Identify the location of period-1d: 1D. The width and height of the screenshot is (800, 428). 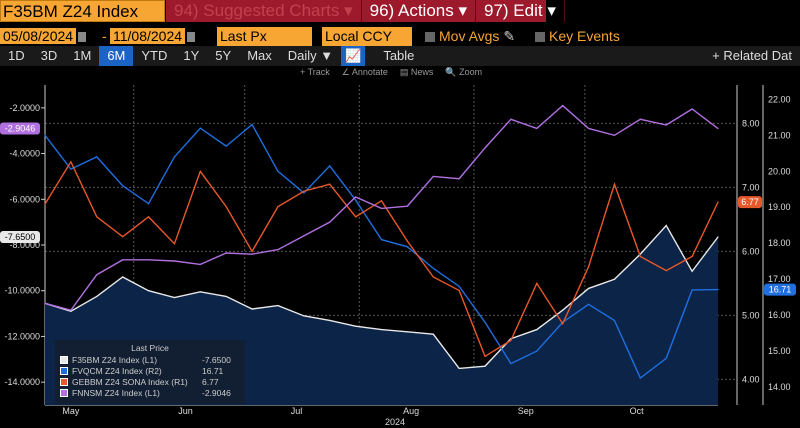
(16, 55).